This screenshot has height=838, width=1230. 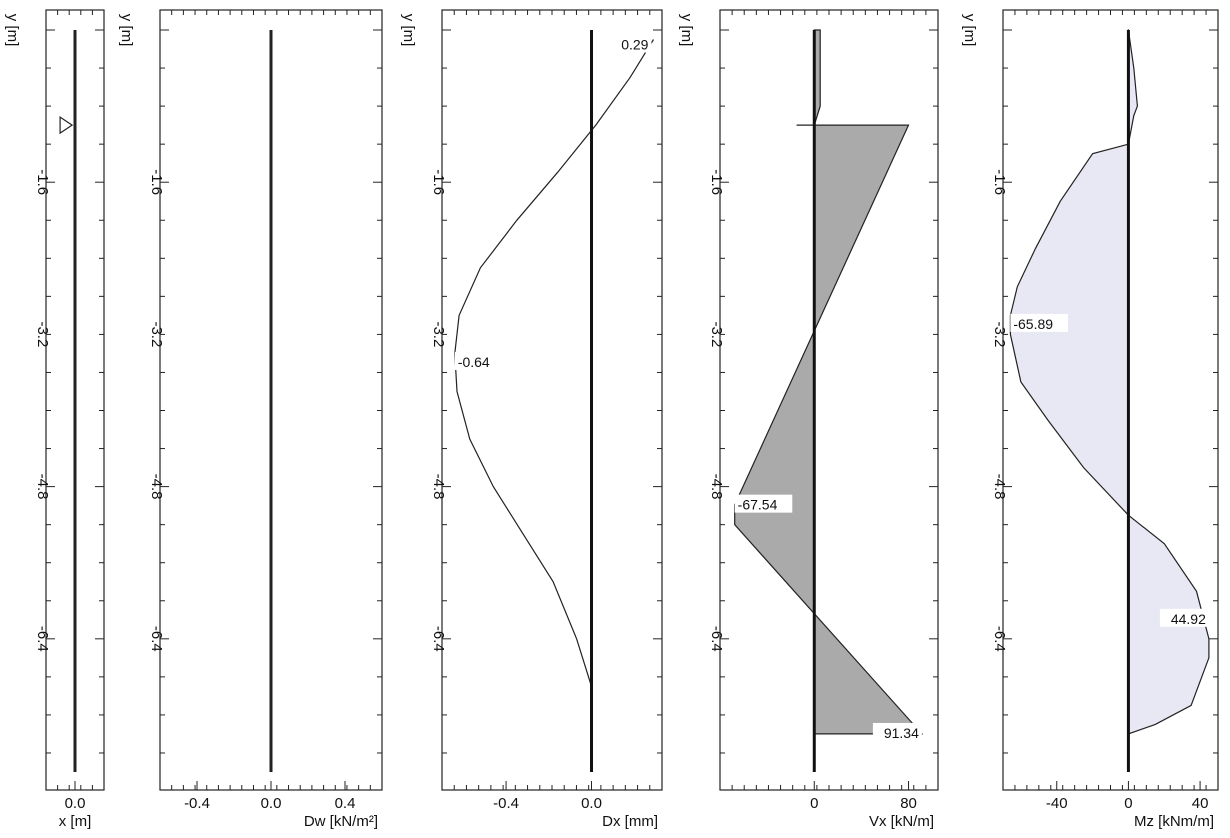 What do you see at coordinates (54, 419) in the screenshot?
I see `panel-x: -1.6 -3.2 -4.8 -6.4 y [m] 0.0x [m]` at bounding box center [54, 419].